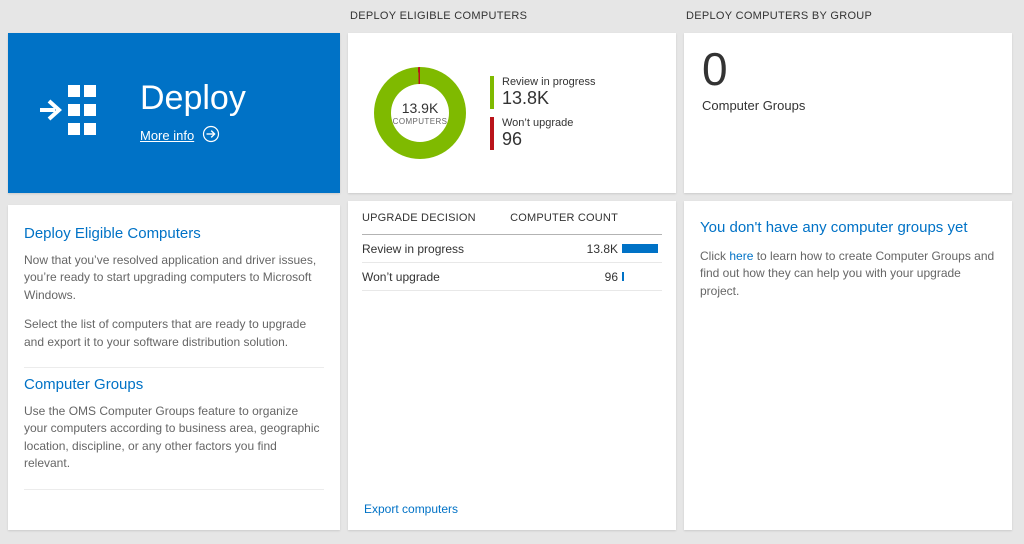  I want to click on computer-groups-count: 0, so click(715, 69).